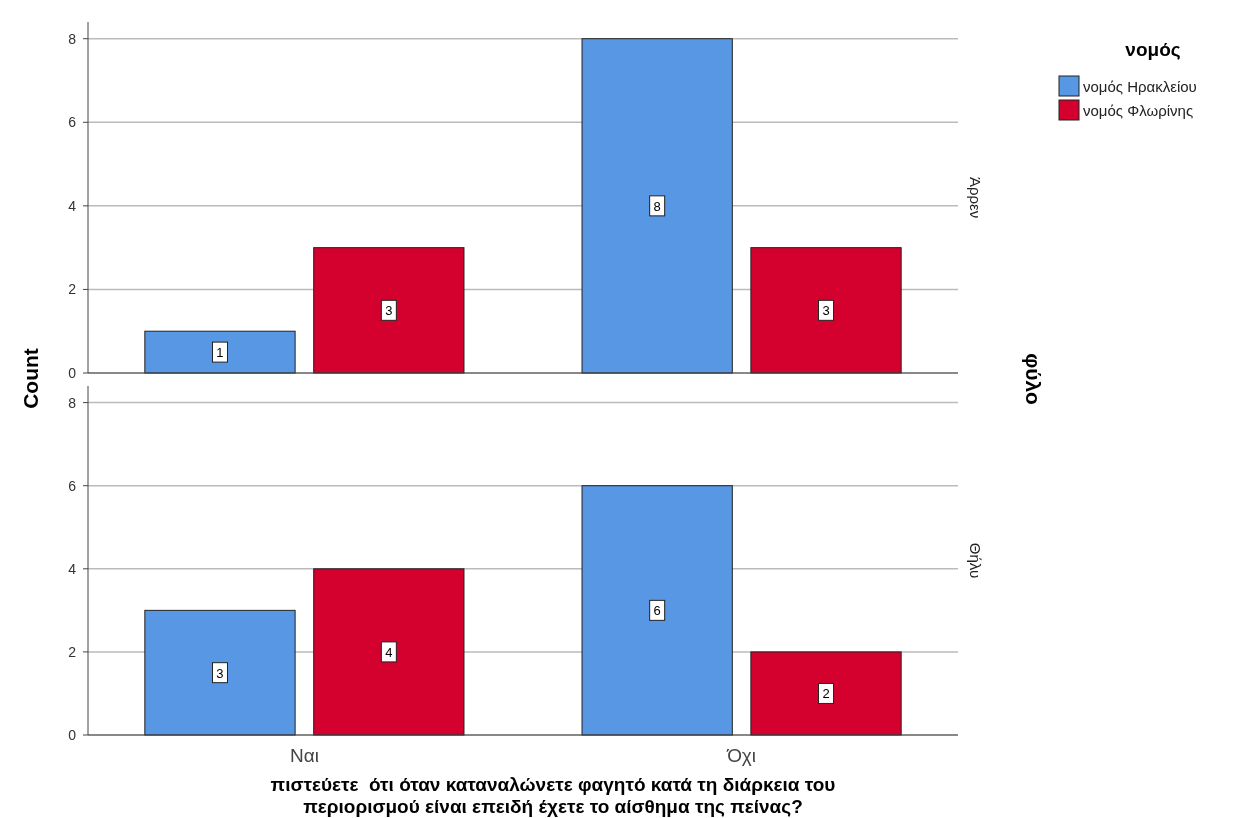  What do you see at coordinates (975, 560) in the screenshot?
I see `text: Θήλυ` at bounding box center [975, 560].